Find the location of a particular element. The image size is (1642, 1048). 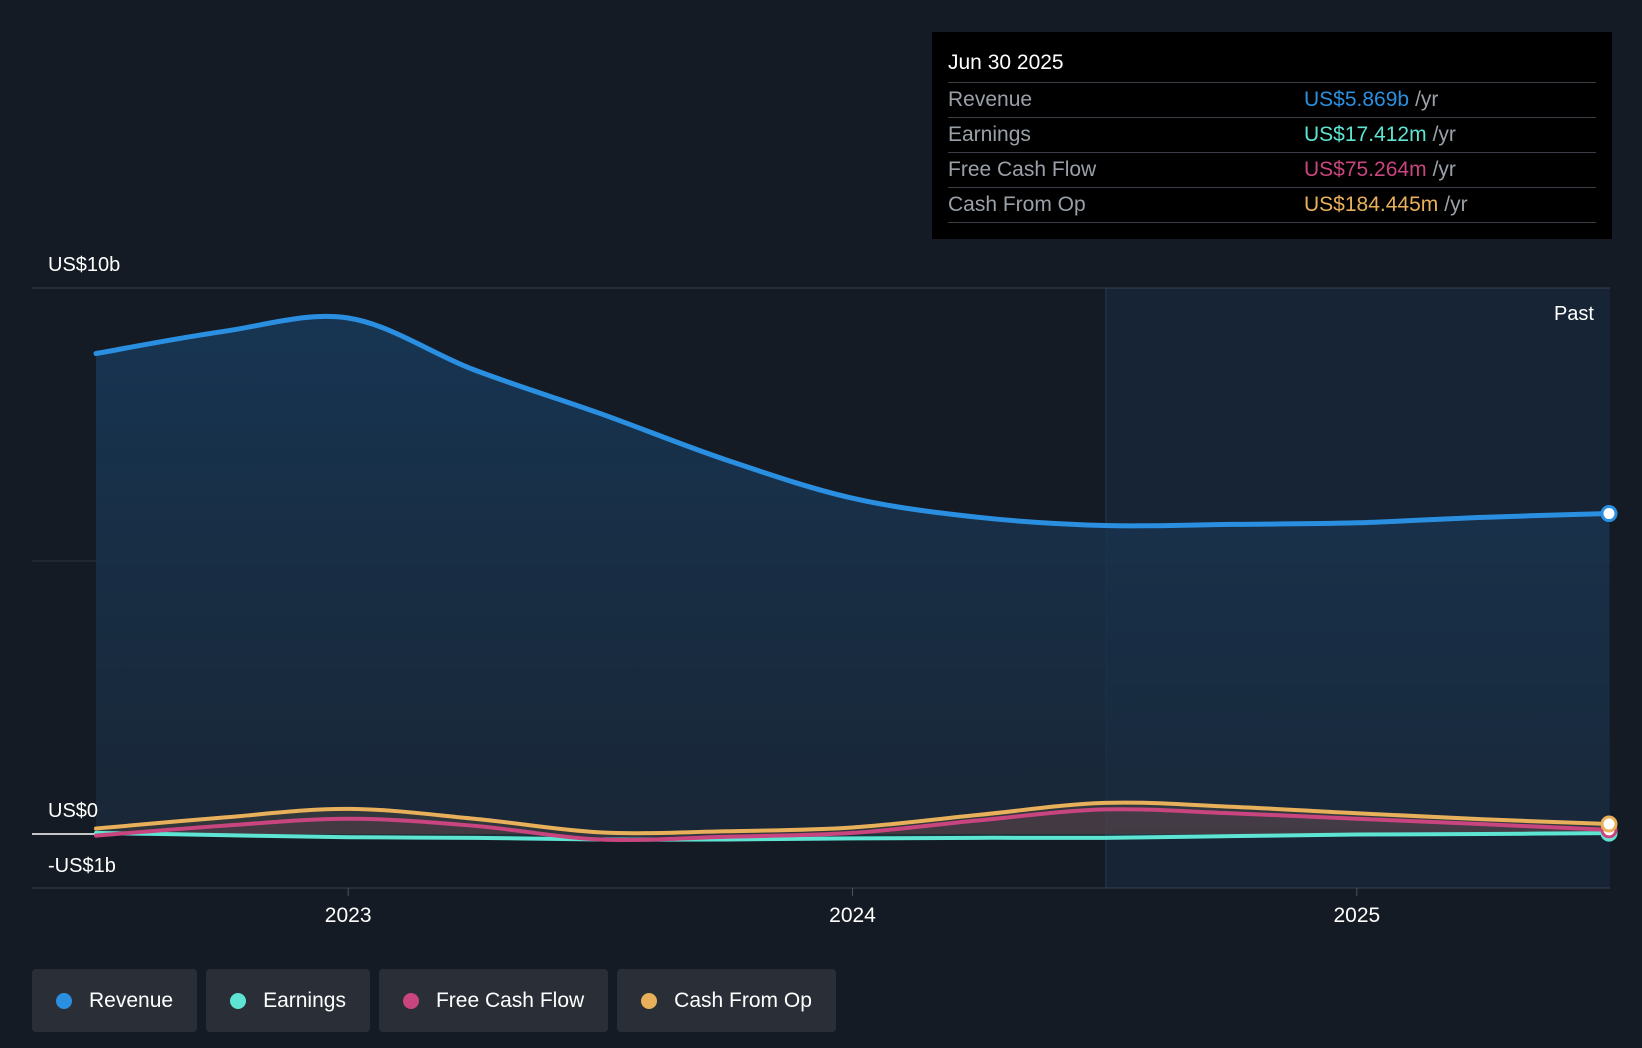

tooltip-date: Jun 30 2025 is located at coordinates (1272, 65).